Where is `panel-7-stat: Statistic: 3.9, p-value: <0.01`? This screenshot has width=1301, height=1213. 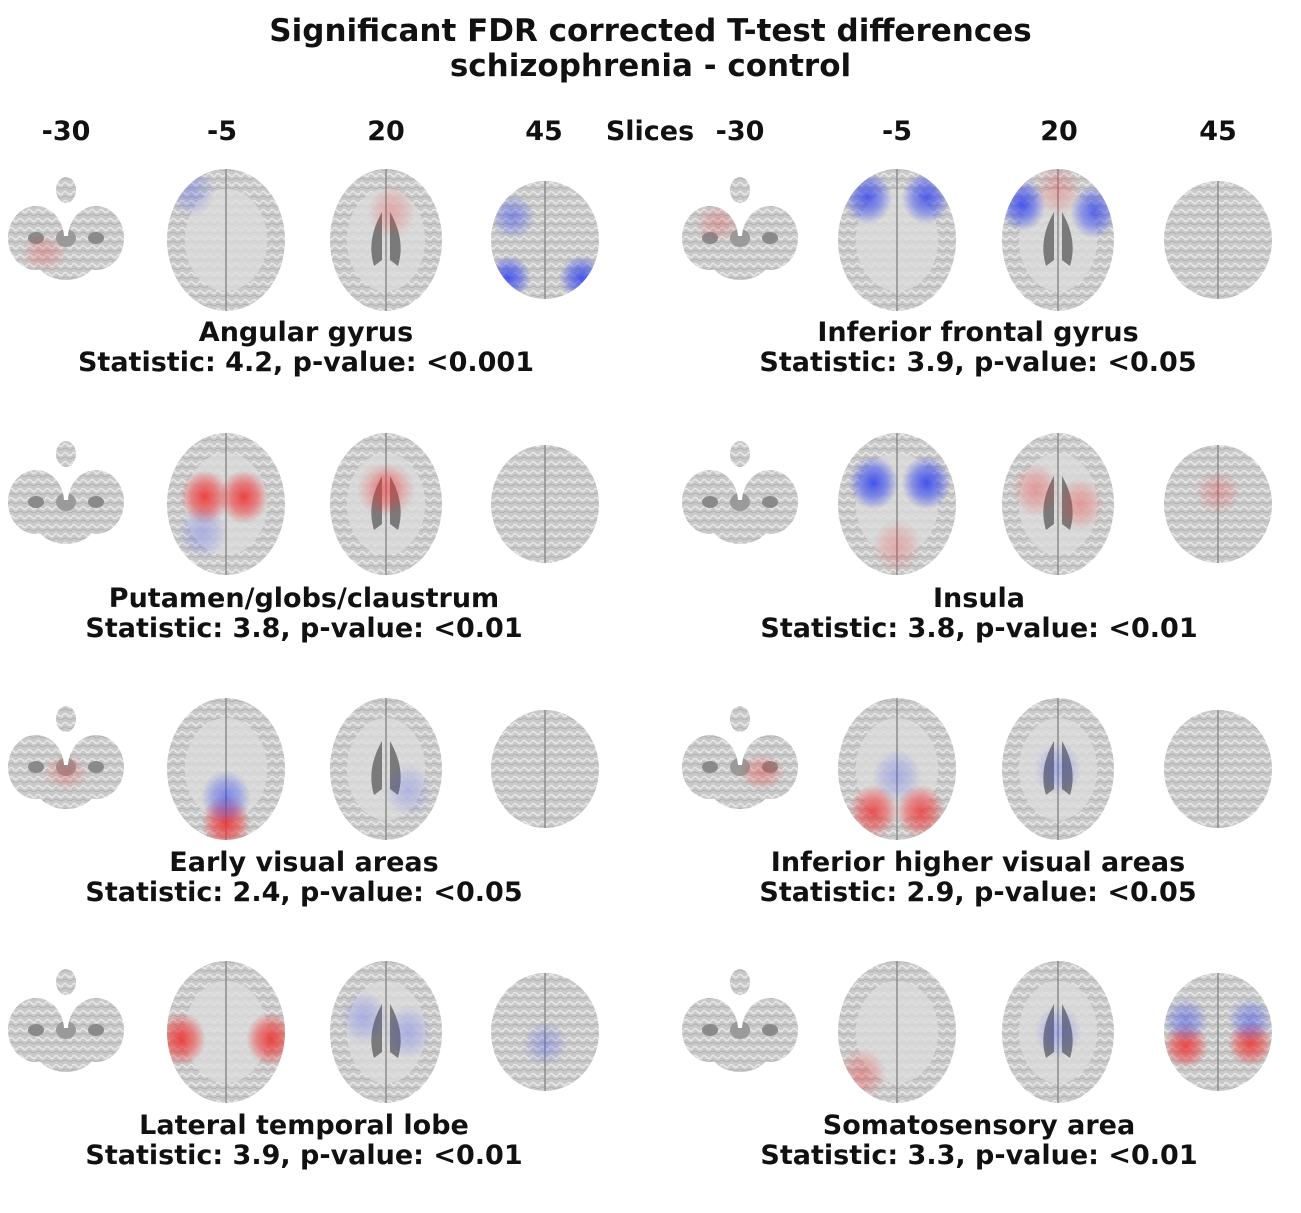
panel-7-stat: Statistic: 3.9, p-value: <0.01 is located at coordinates (304, 1155).